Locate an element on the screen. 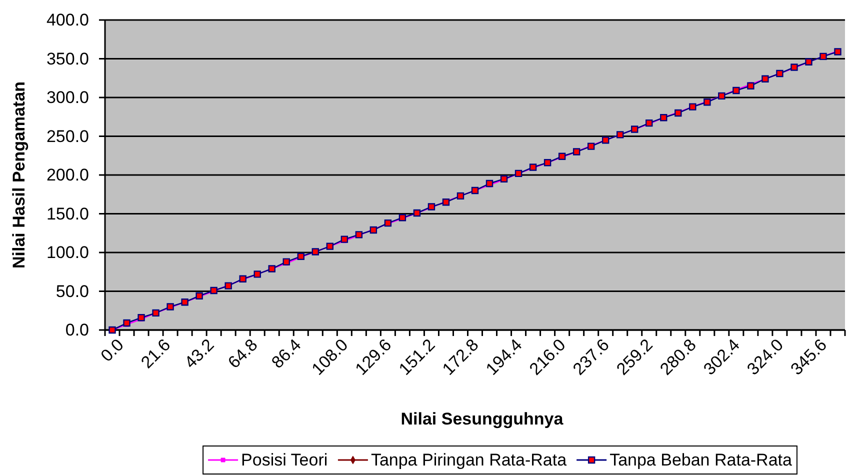 The image size is (847, 475). legend-label: Tanpa Piringan Rata-Rata is located at coordinates (469, 460).